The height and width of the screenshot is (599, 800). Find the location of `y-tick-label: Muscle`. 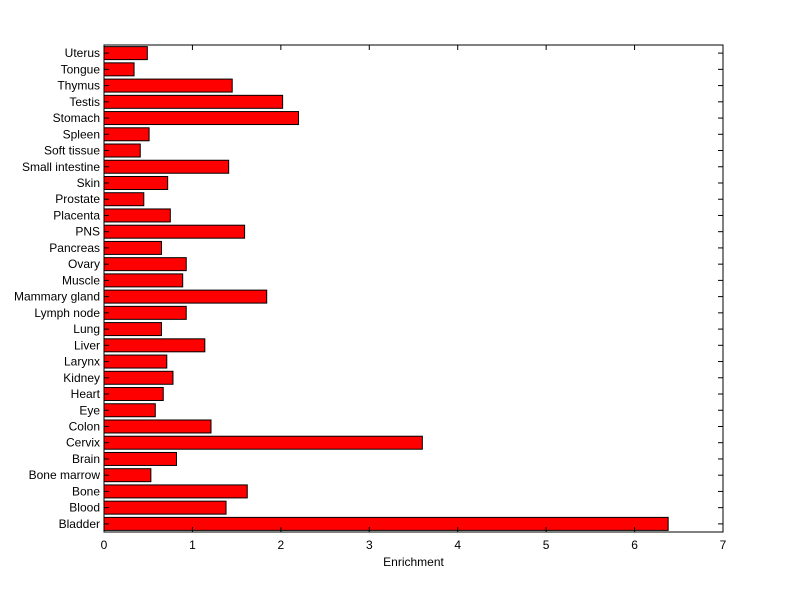

y-tick-label: Muscle is located at coordinates (81, 280).